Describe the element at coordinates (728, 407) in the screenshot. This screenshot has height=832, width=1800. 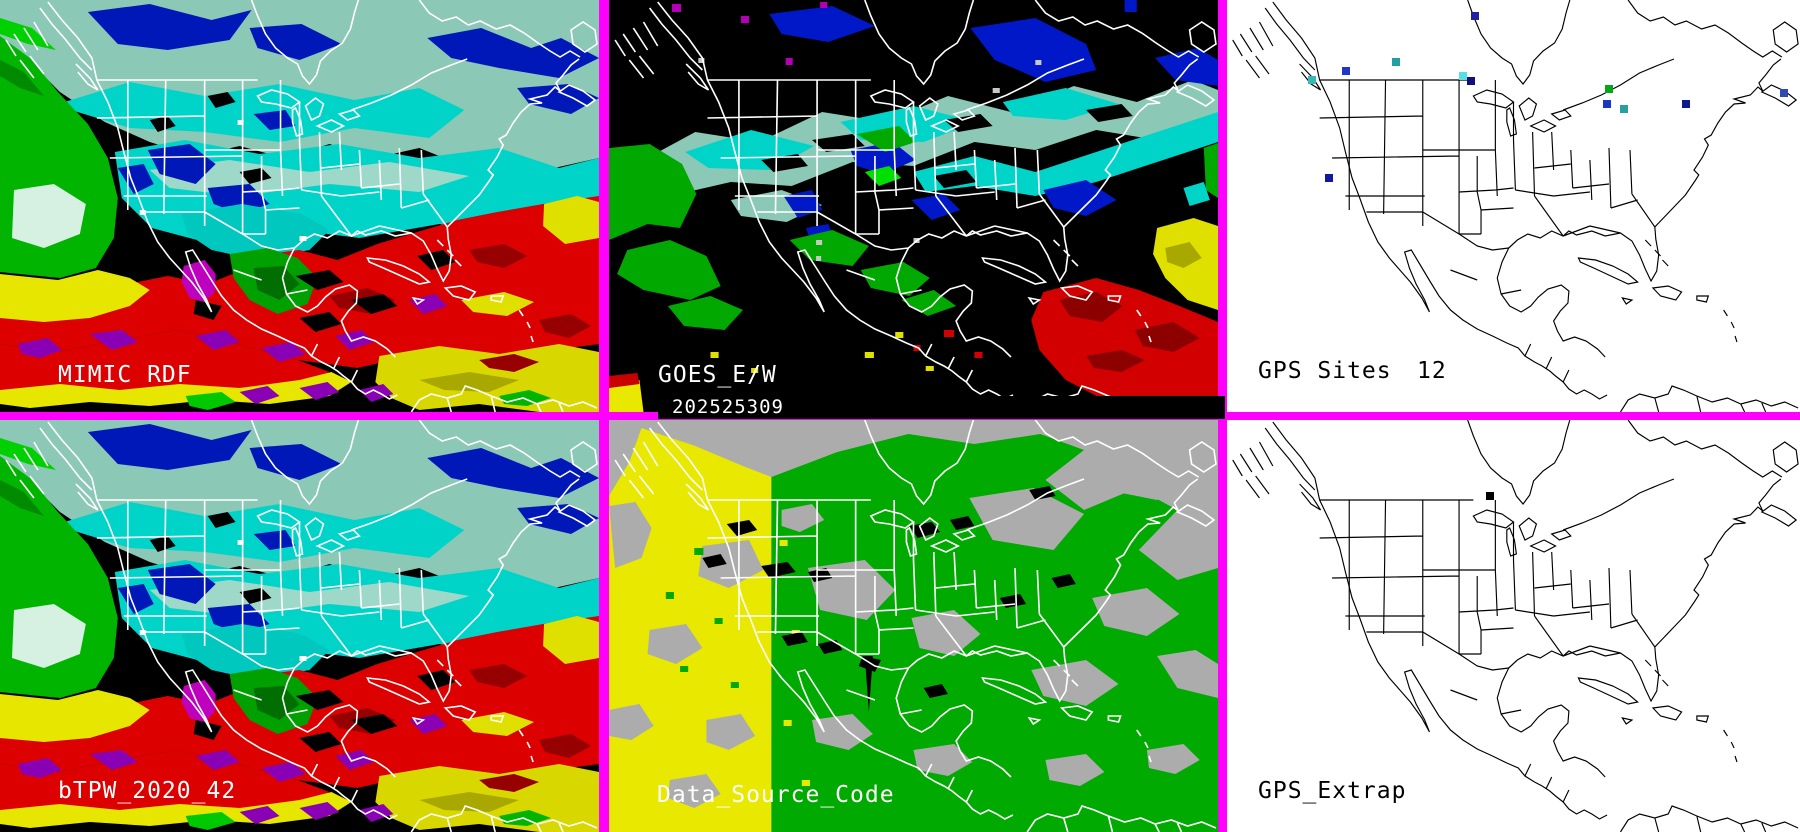
I see `timestamp-text: 202525309` at that location.